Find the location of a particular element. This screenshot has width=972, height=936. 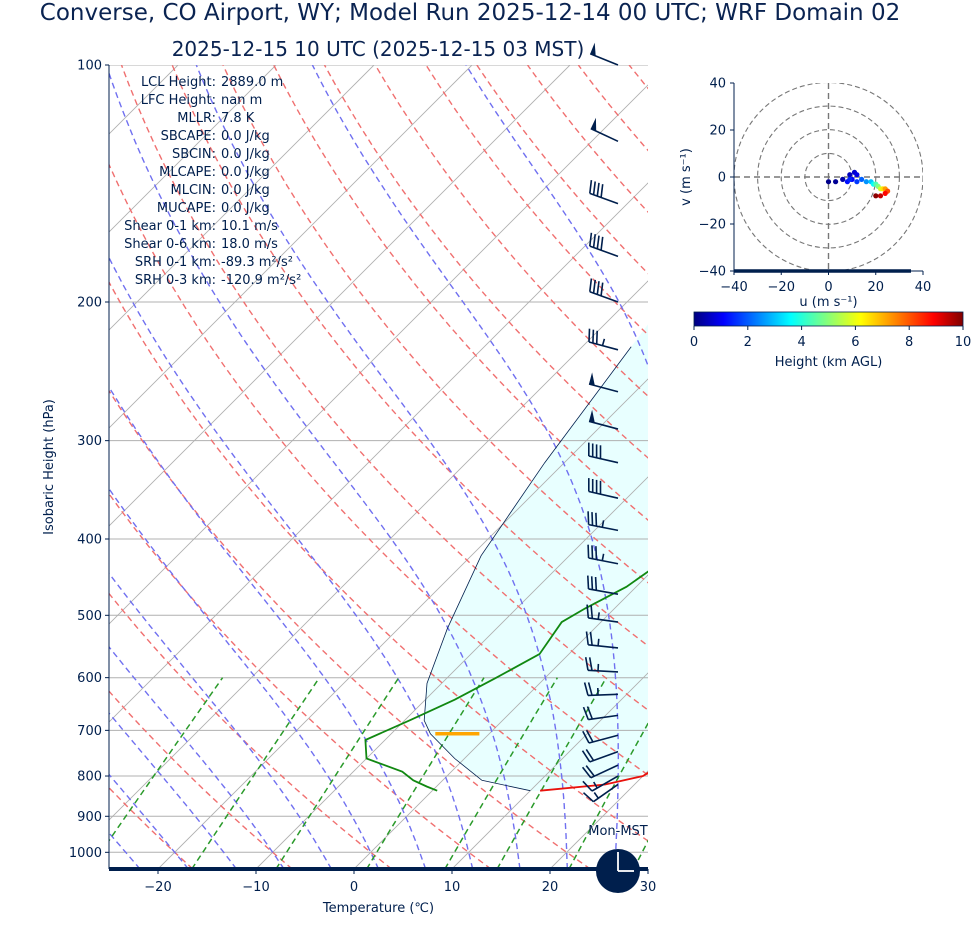

index-value: -89.3 m²/s² is located at coordinates (257, 262).